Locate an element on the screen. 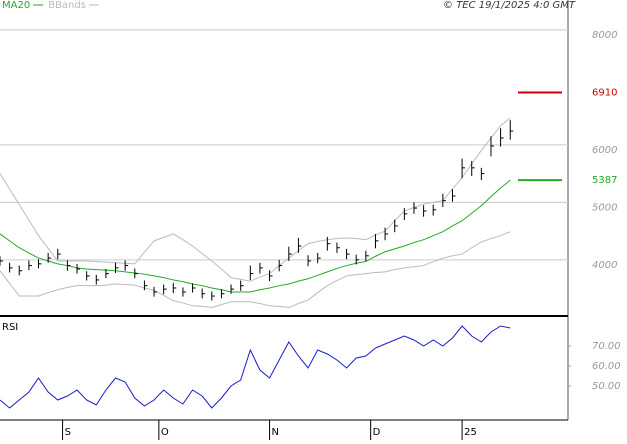 The width and height of the screenshot is (627, 444). bband-lower is located at coordinates (255, 270).